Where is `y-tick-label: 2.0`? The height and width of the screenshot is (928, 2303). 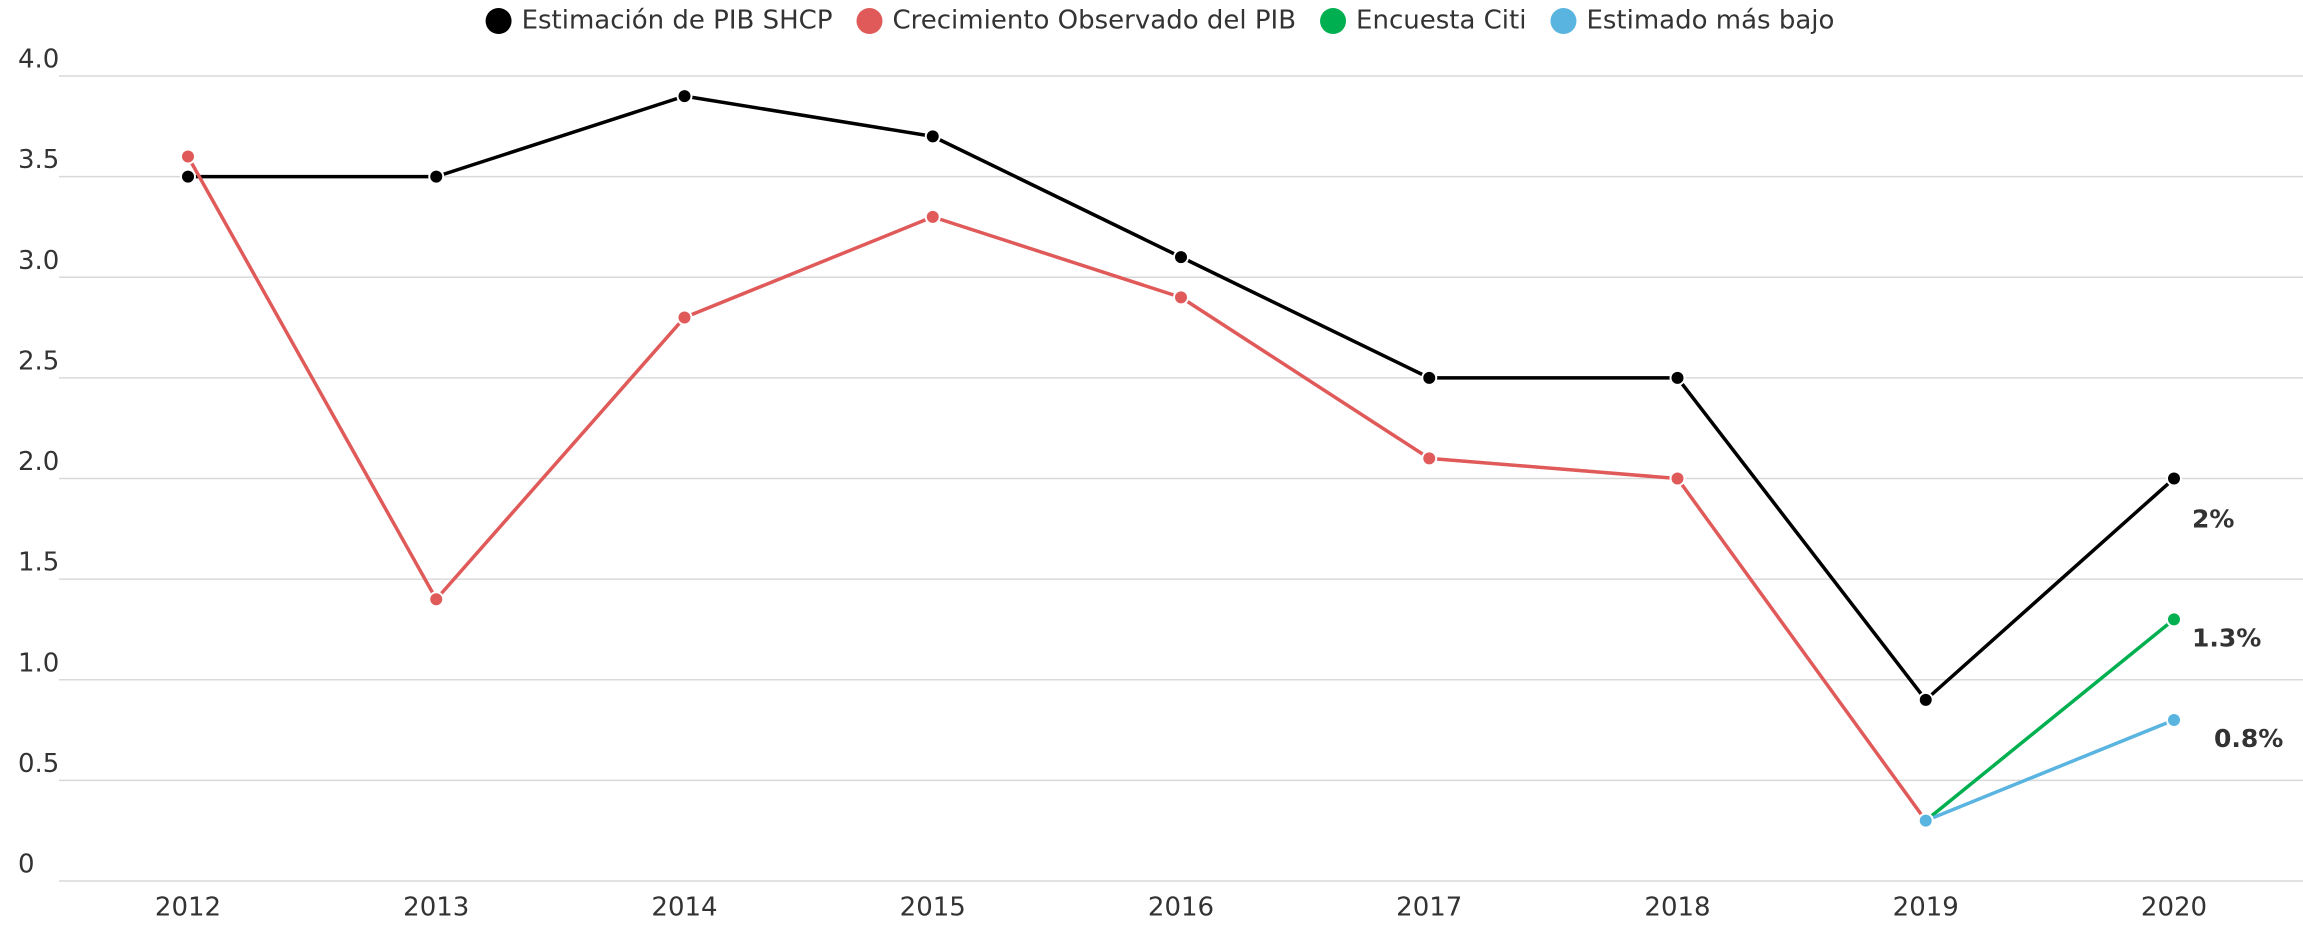 y-tick-label: 2.0 is located at coordinates (38, 462).